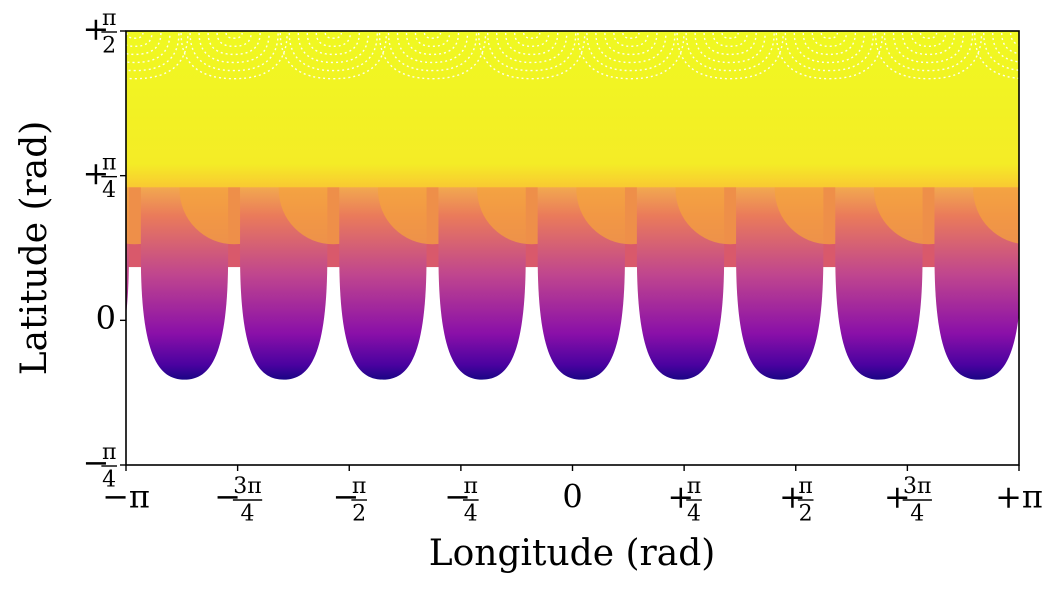 The width and height of the screenshot is (1058, 589). What do you see at coordinates (104, 249) in the screenshot?
I see `y-axis: +π2+π40−π4` at bounding box center [104, 249].